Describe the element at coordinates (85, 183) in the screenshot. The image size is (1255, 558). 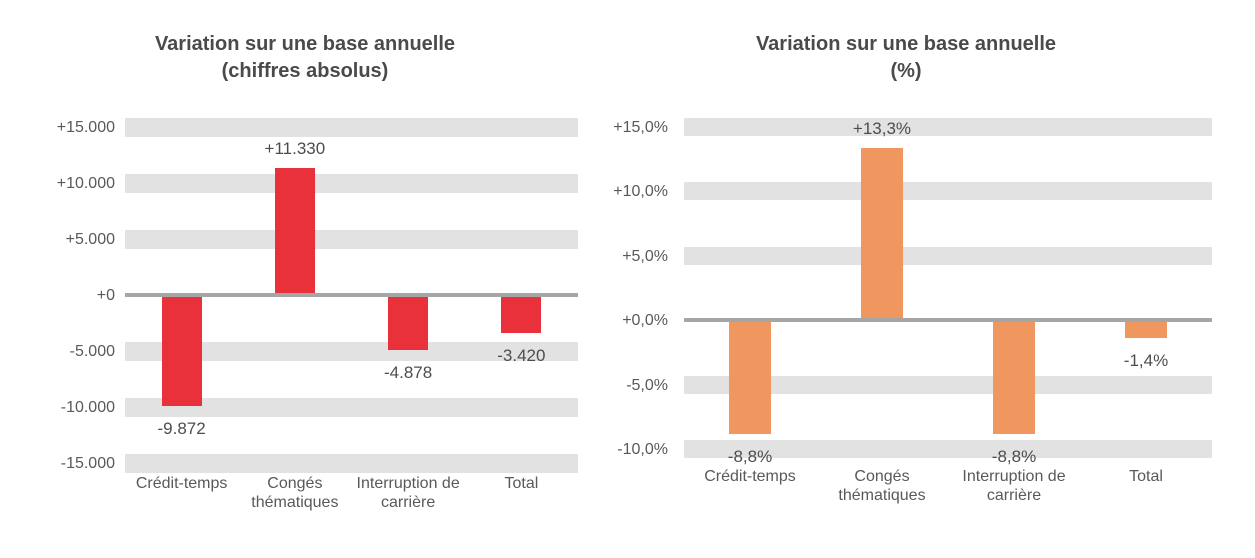
I see `y-axis-tick-label: +10.000` at that location.